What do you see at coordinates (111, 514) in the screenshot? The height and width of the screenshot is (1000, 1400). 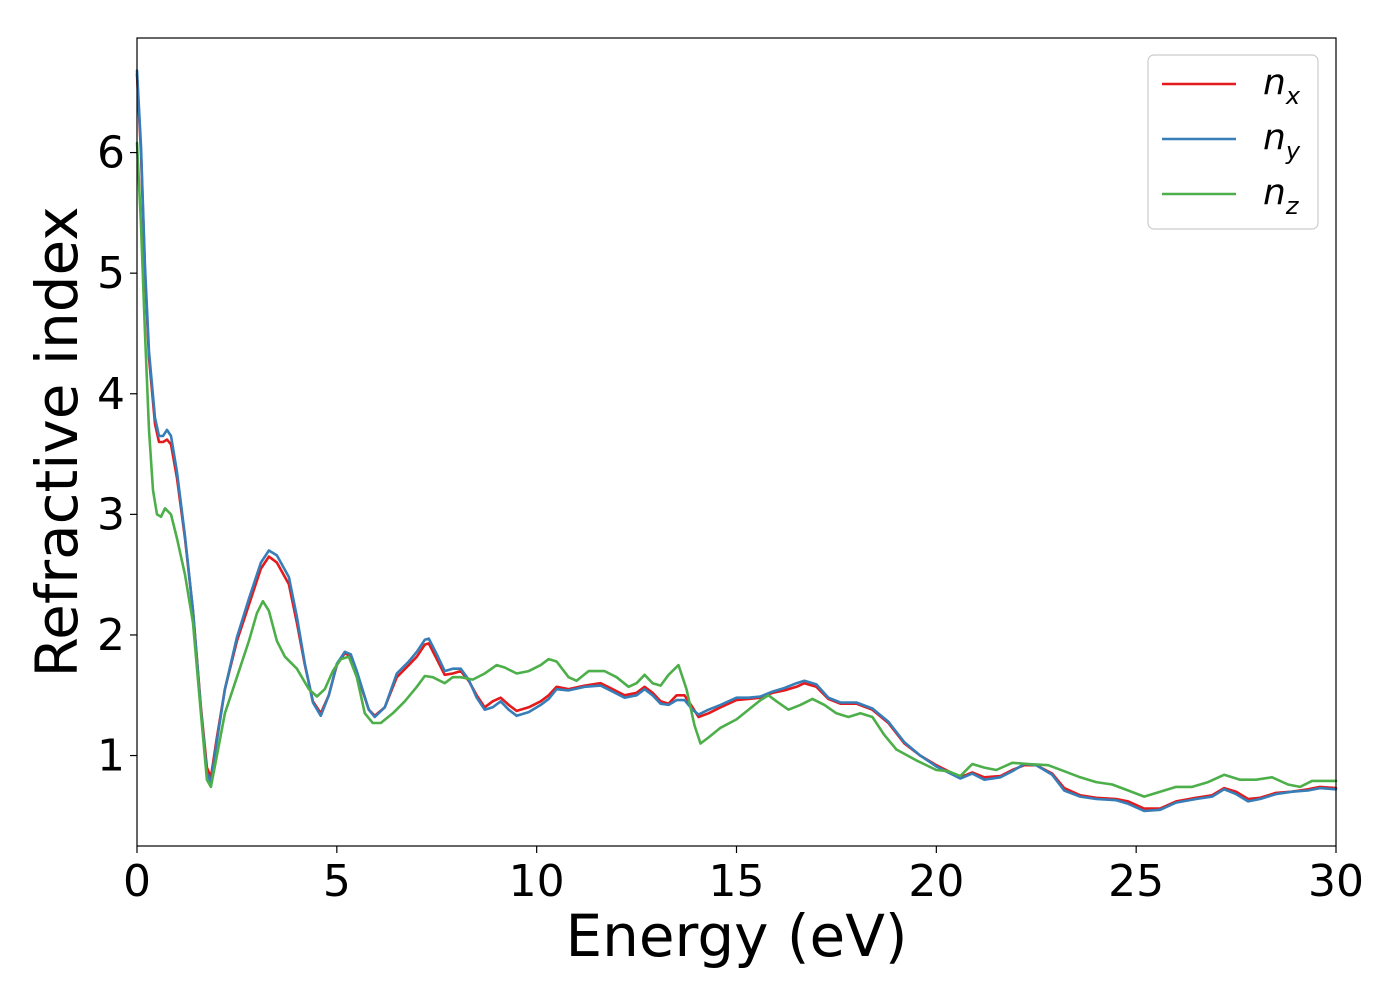 I see `y-tick-label: 3` at bounding box center [111, 514].